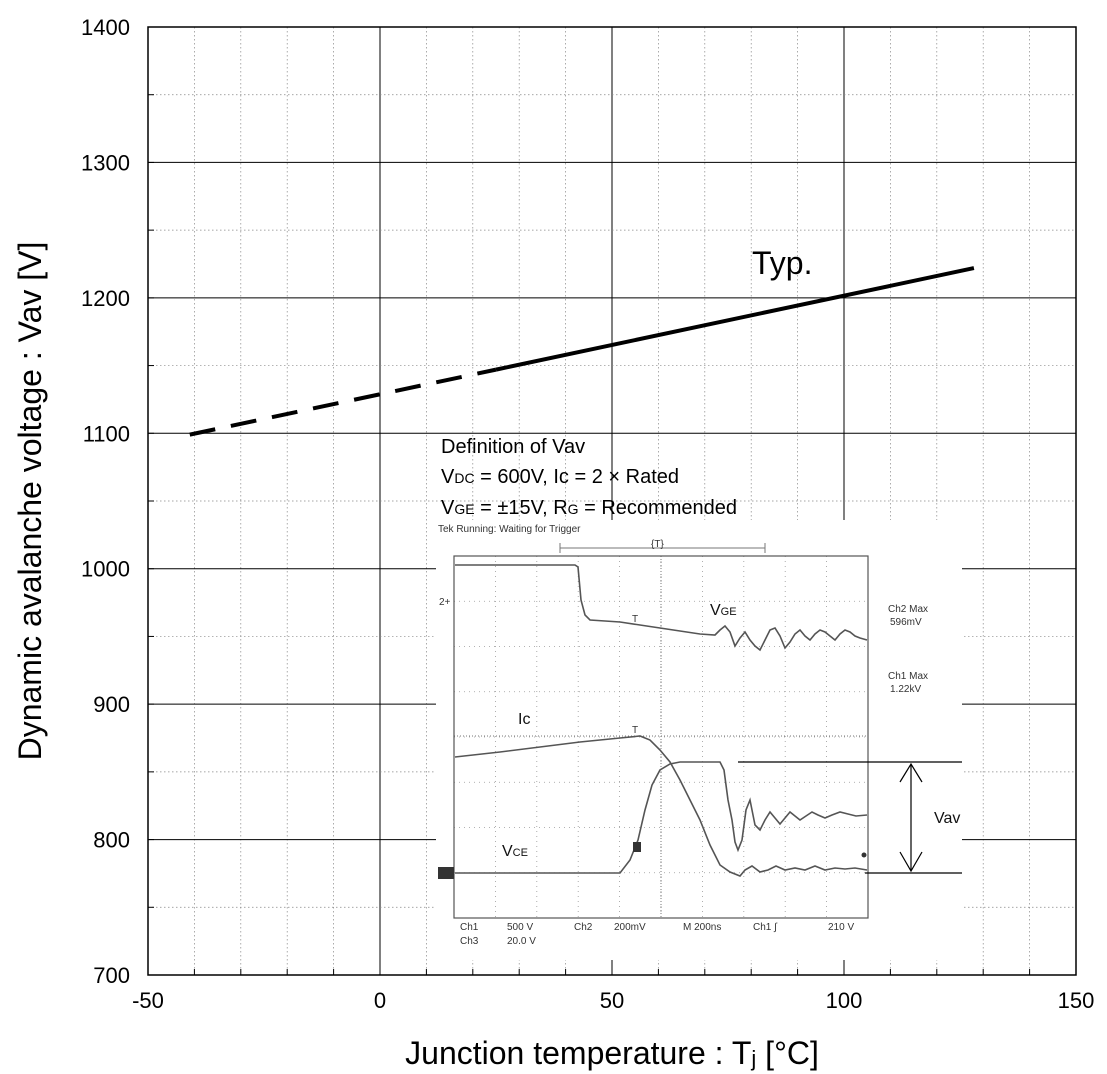 The image size is (1107, 1074). Describe the element at coordinates (637, 847) in the screenshot. I see `scope-marker-vce` at that location.